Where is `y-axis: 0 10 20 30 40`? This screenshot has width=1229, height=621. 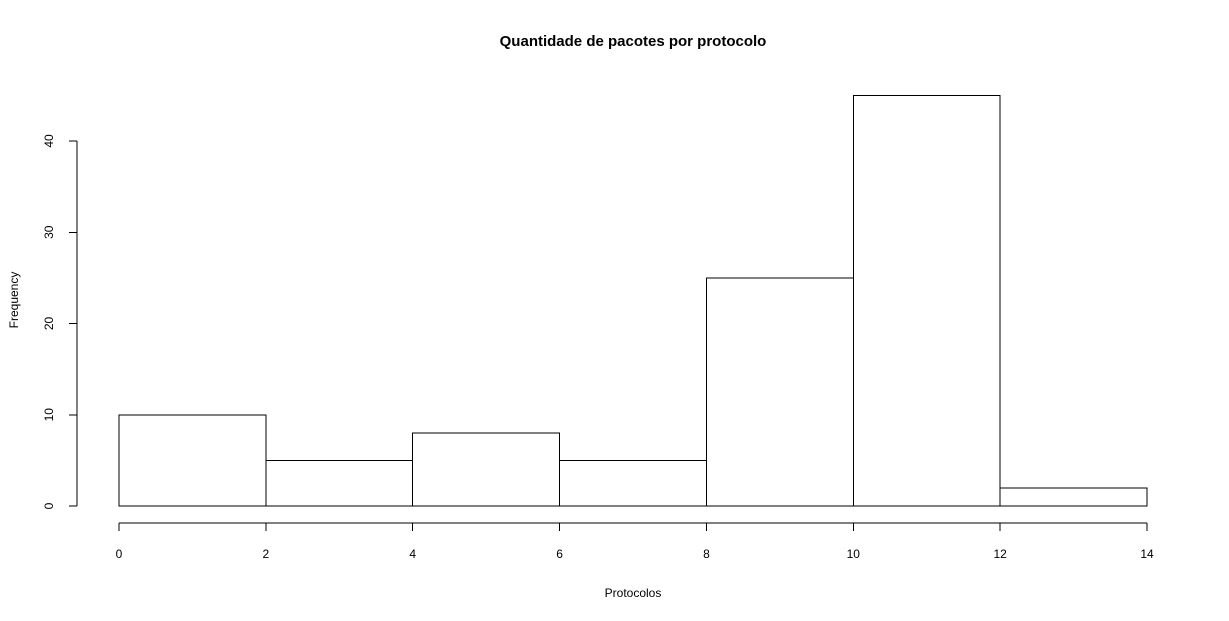
y-axis: 0 10 20 30 40 is located at coordinates (60, 321).